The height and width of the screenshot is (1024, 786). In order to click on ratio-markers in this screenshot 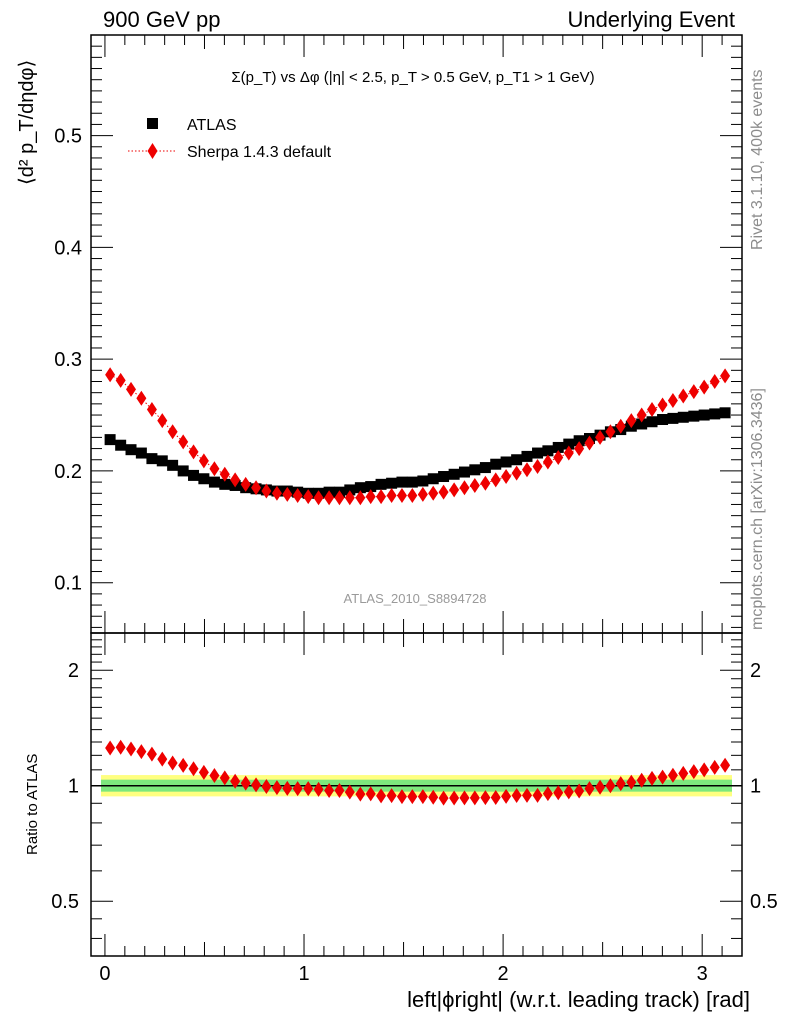, I will do `click(418, 772)`.